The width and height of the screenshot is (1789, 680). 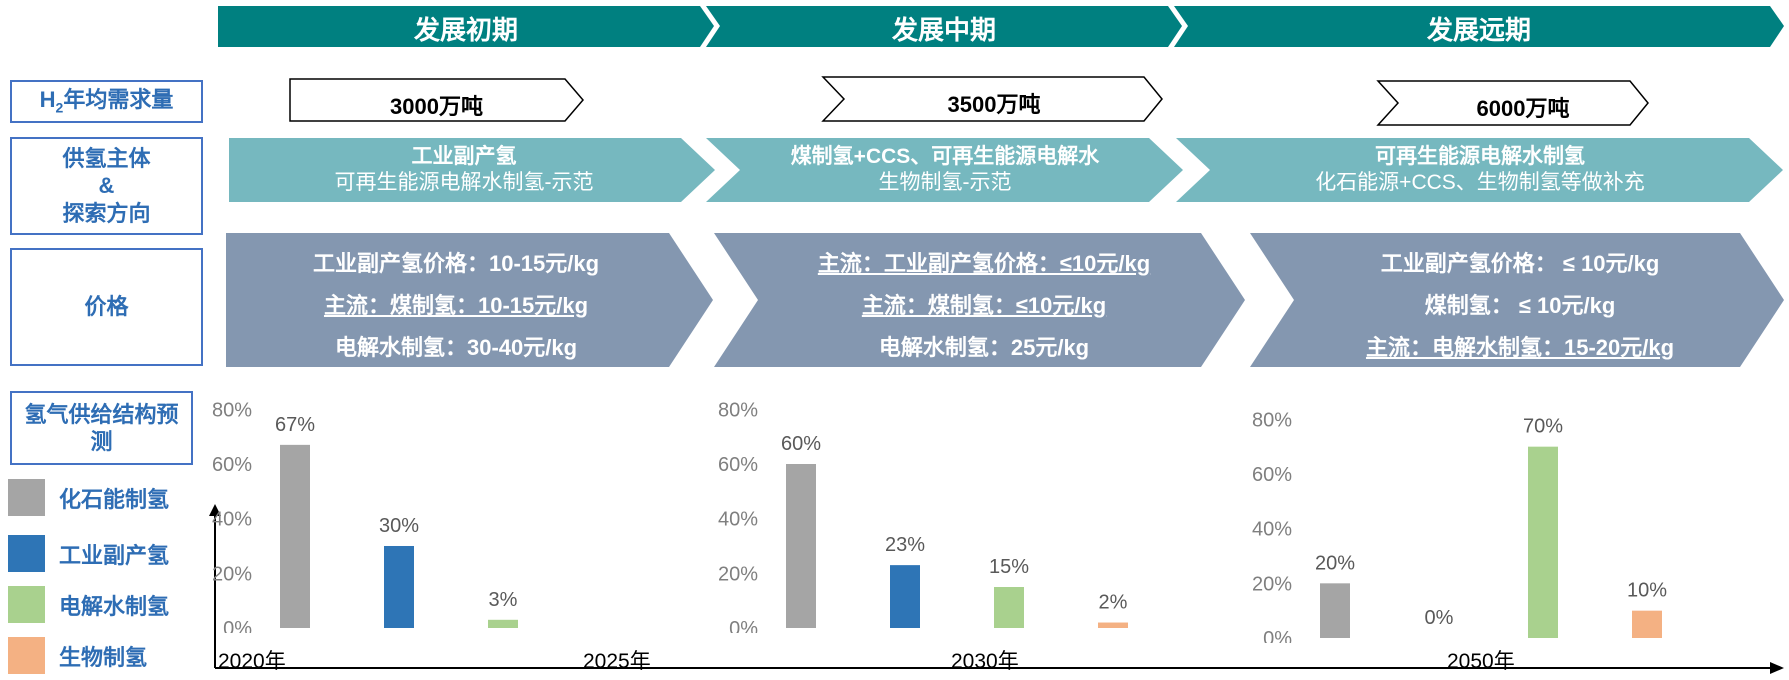 I want to click on price-line-late-1: 工业副产氢价格： ≤ 10元/kg, so click(x=1520, y=263).